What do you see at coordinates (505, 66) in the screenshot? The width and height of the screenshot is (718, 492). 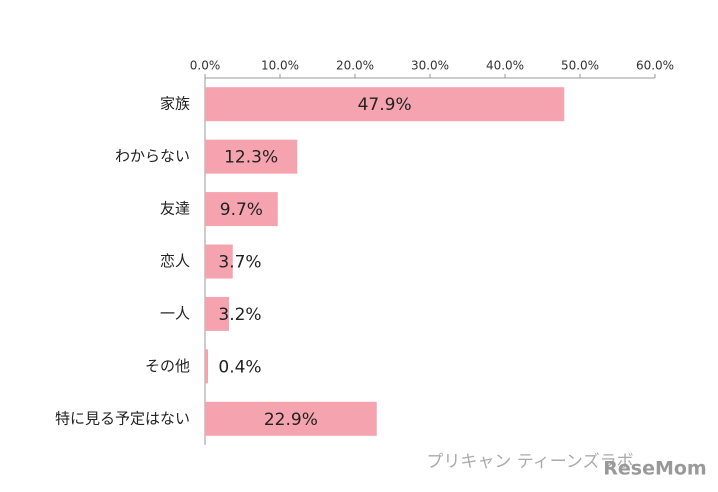 I see `x-tick-label: 40.0%` at bounding box center [505, 66].